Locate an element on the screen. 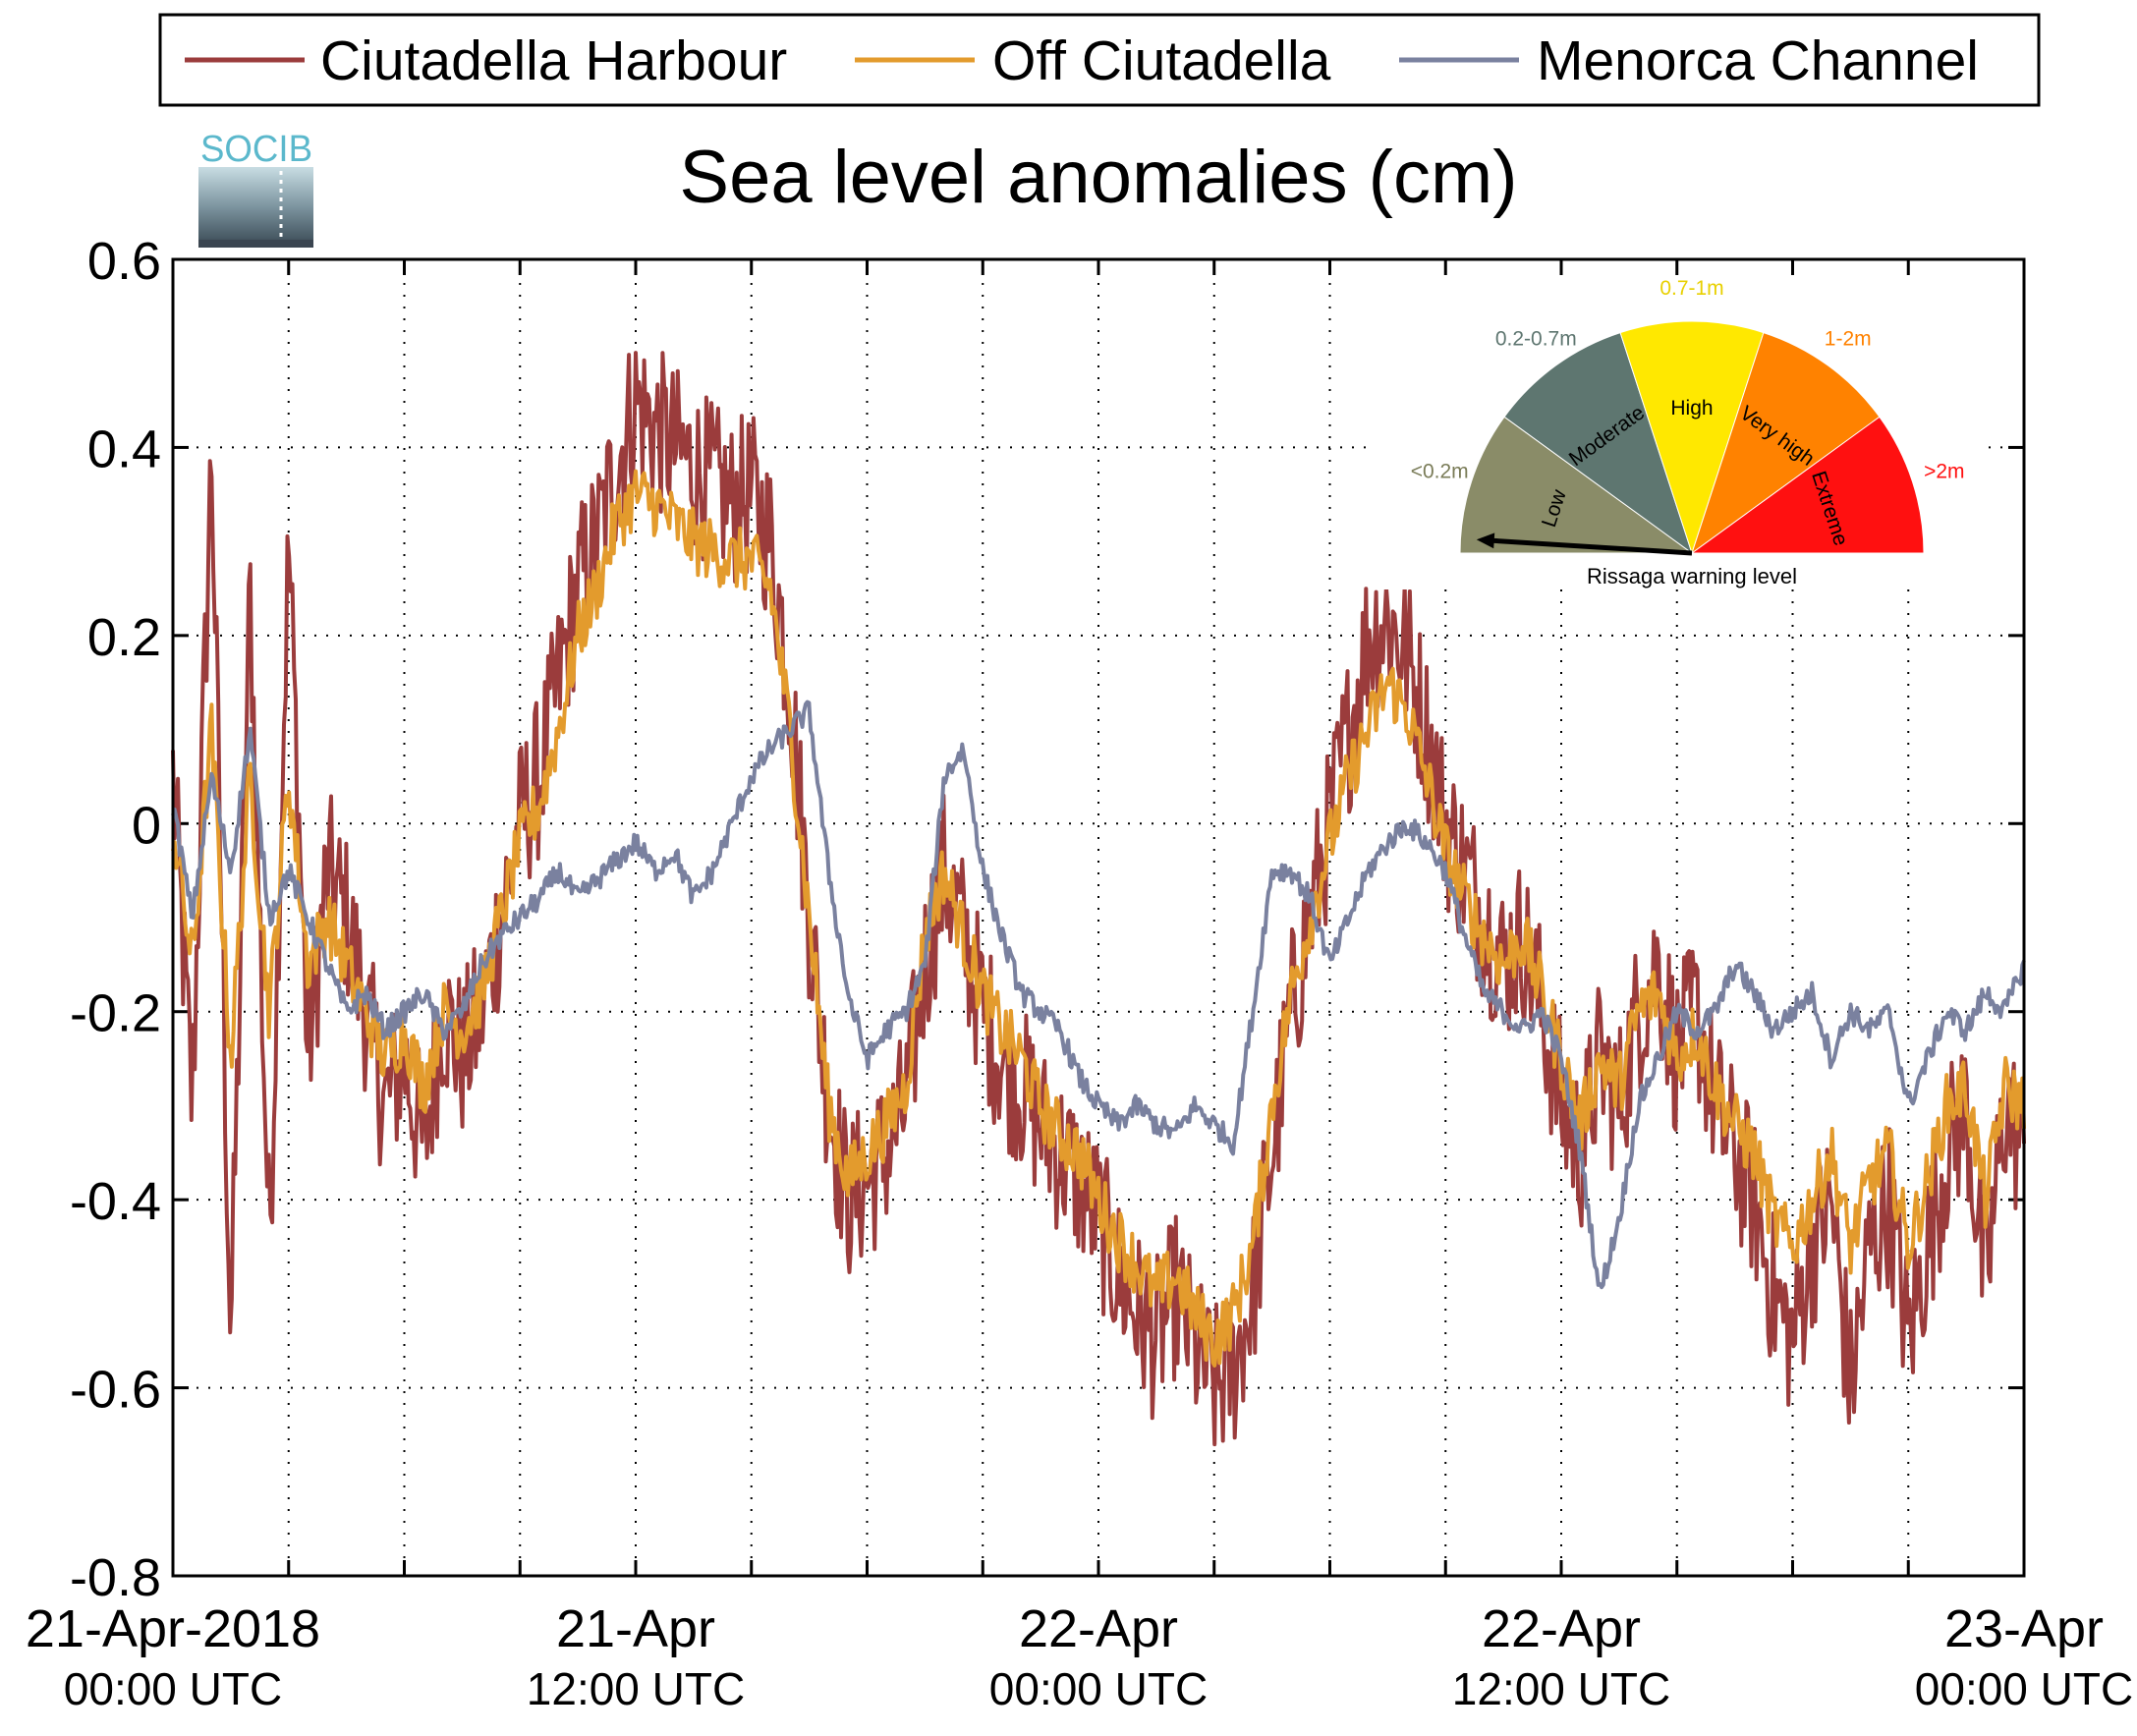  y-tick-label: -0.6 is located at coordinates (115, 1390).